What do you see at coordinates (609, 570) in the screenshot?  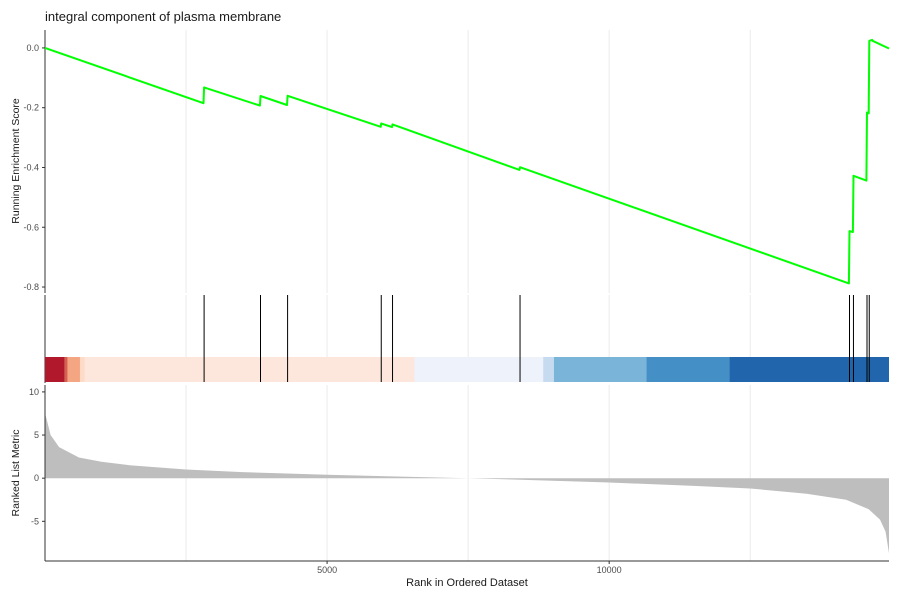 I see `x-axis-tick-label: 10000` at bounding box center [609, 570].